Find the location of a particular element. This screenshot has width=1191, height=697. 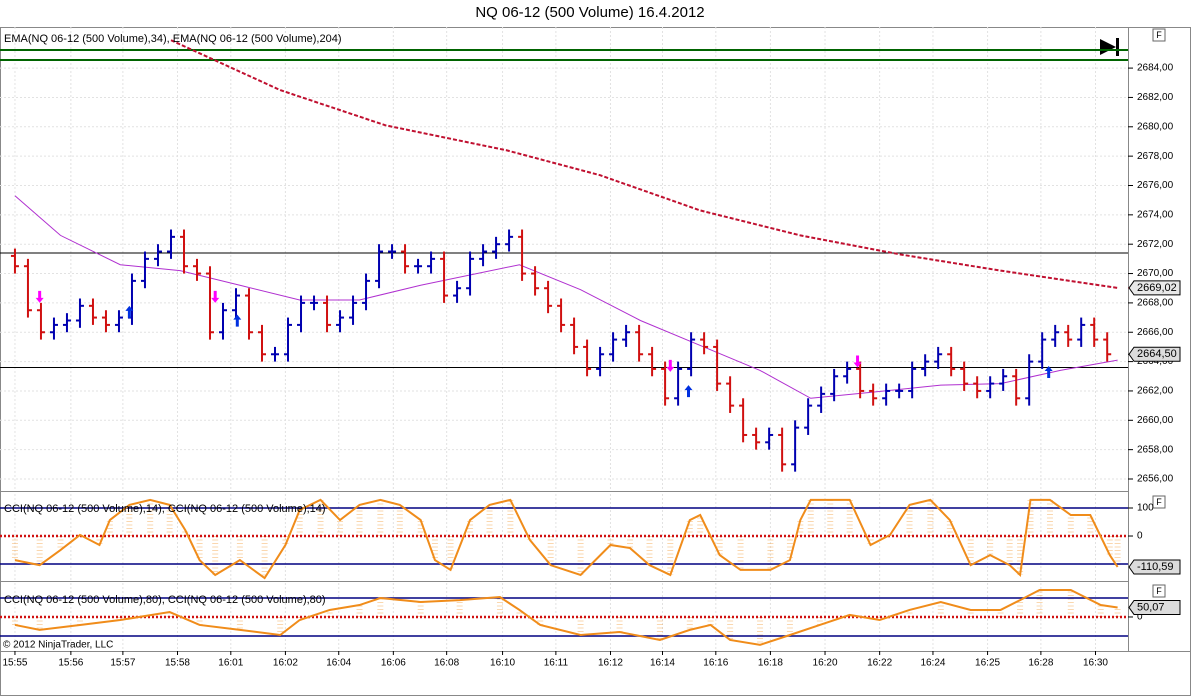

y-tick-label: 2660,00 is located at coordinates (1155, 420).